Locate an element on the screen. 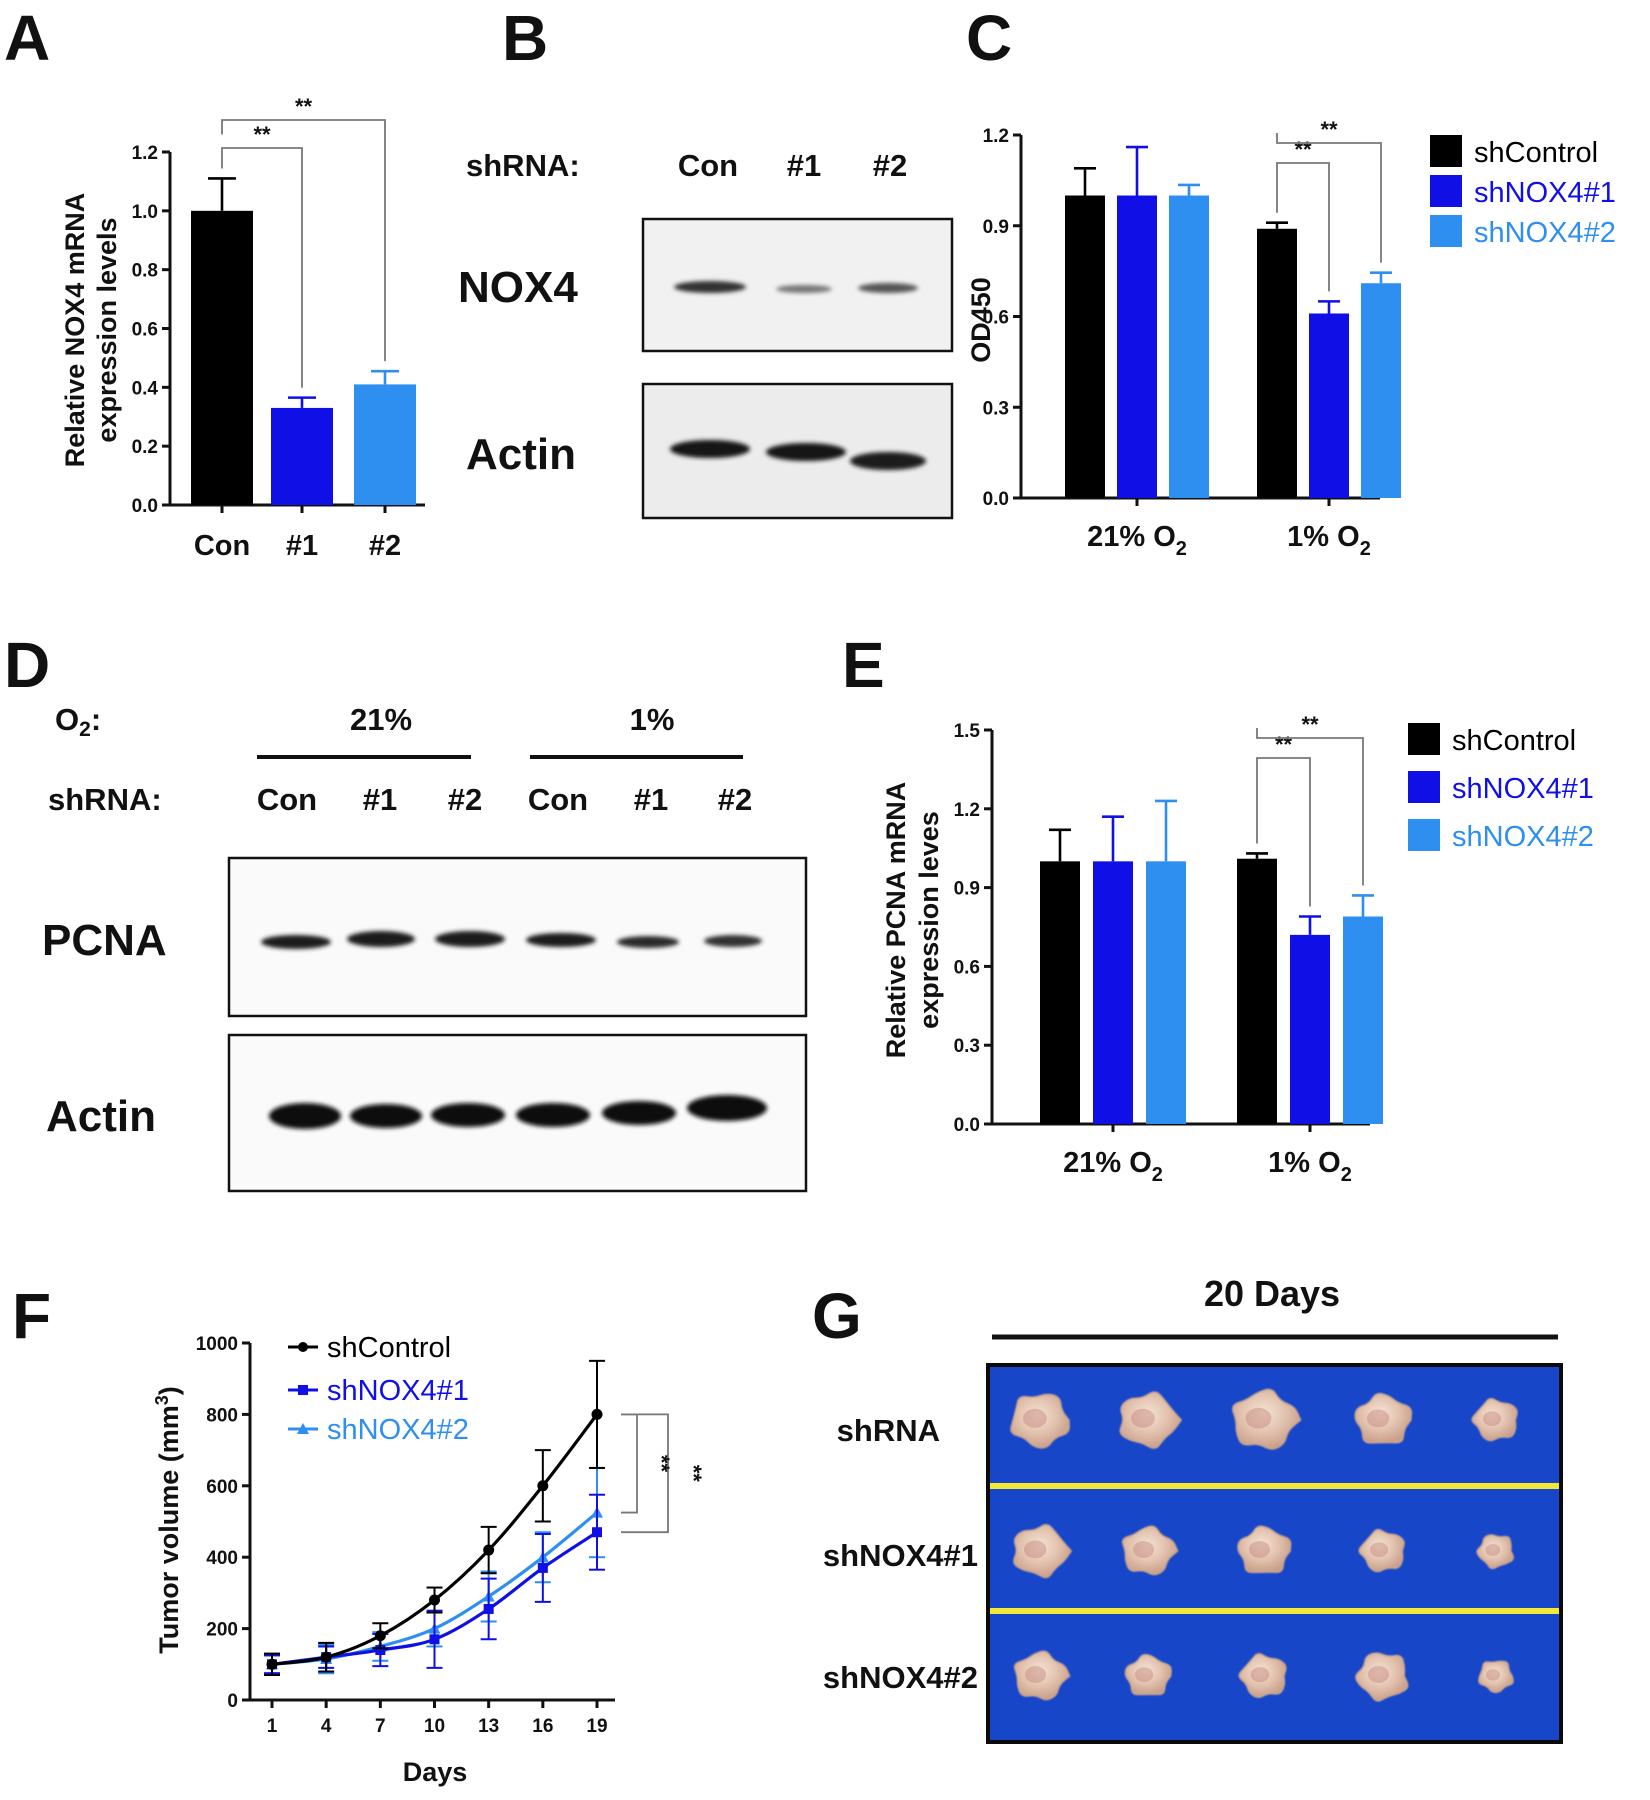 This screenshot has width=1650, height=1800. x-tick-label: 1% O2 is located at coordinates (1329, 540).